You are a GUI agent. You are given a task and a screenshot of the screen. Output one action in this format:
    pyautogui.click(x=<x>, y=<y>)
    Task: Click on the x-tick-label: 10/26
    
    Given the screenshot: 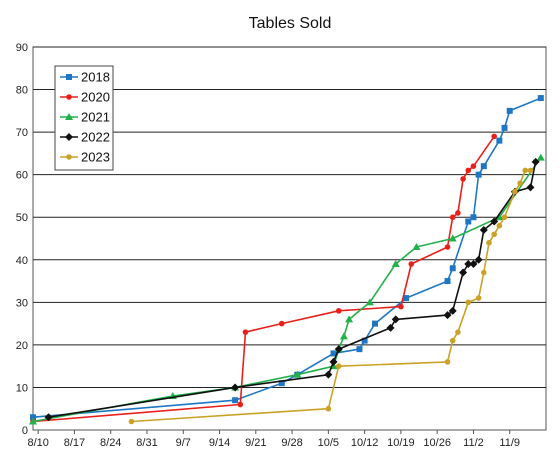 What is the action you would take?
    pyautogui.click(x=437, y=443)
    